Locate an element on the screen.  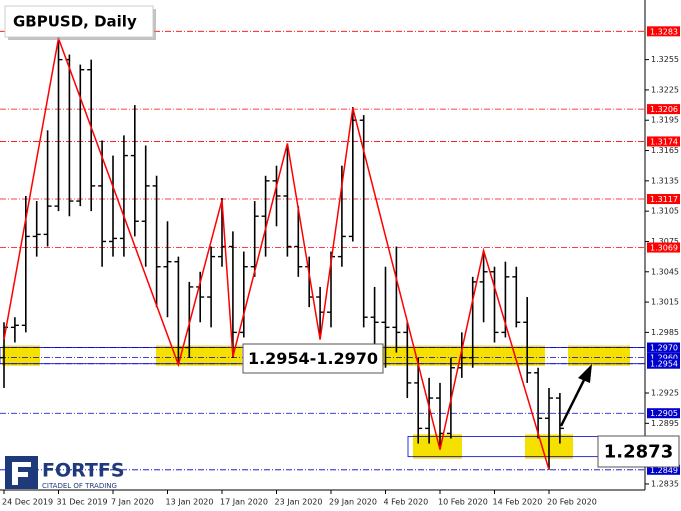
arrow-head is located at coordinates (585, 373).